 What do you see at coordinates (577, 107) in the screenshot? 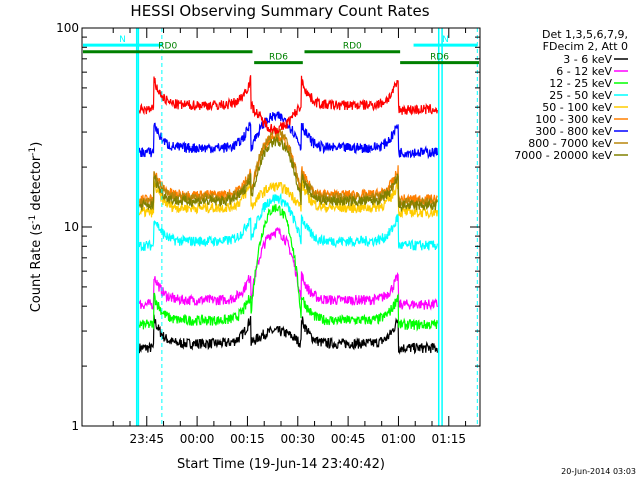
I see `legend-label-4: 50 - 100 keV` at bounding box center [577, 107].